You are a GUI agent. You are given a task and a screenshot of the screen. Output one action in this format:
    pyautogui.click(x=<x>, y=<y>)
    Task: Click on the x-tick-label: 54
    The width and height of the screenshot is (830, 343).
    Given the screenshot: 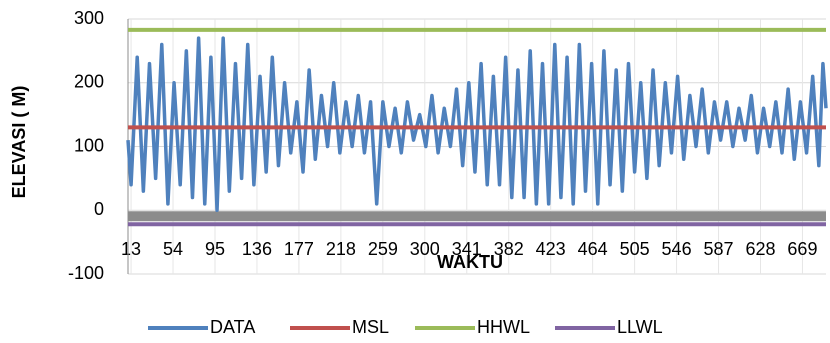 What is the action you would take?
    pyautogui.click(x=173, y=249)
    